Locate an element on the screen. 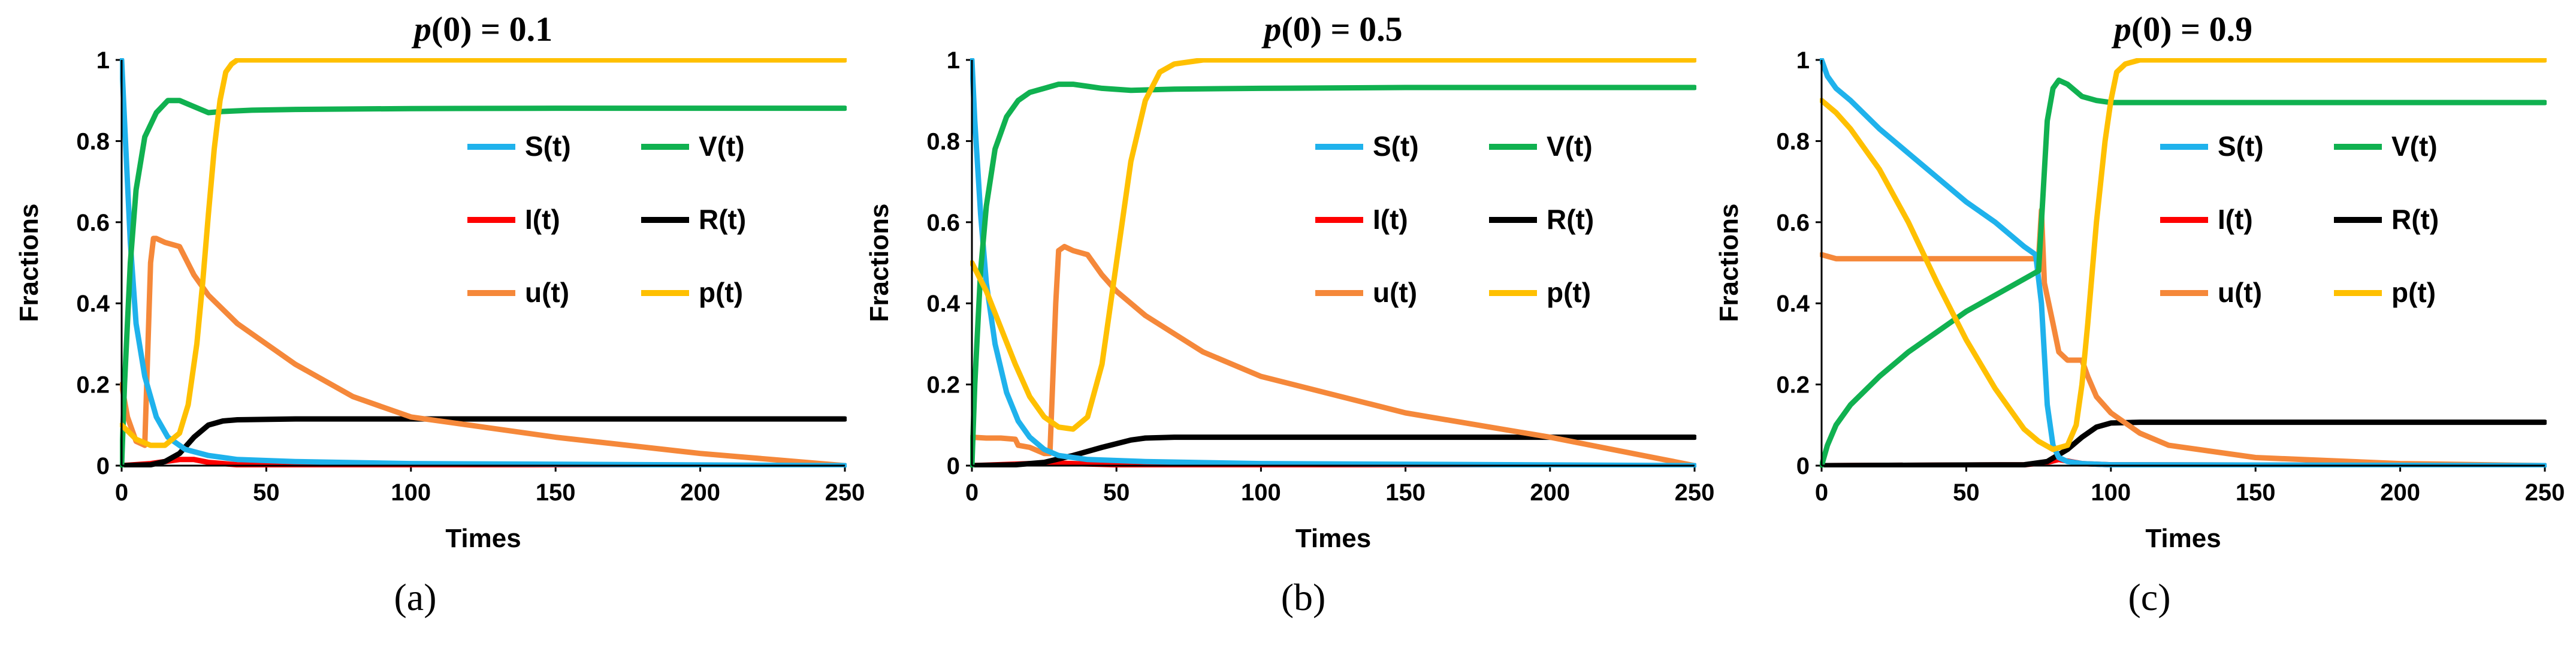 The image size is (2576, 646). title-expression: (0) = 0.5 is located at coordinates (1342, 29).